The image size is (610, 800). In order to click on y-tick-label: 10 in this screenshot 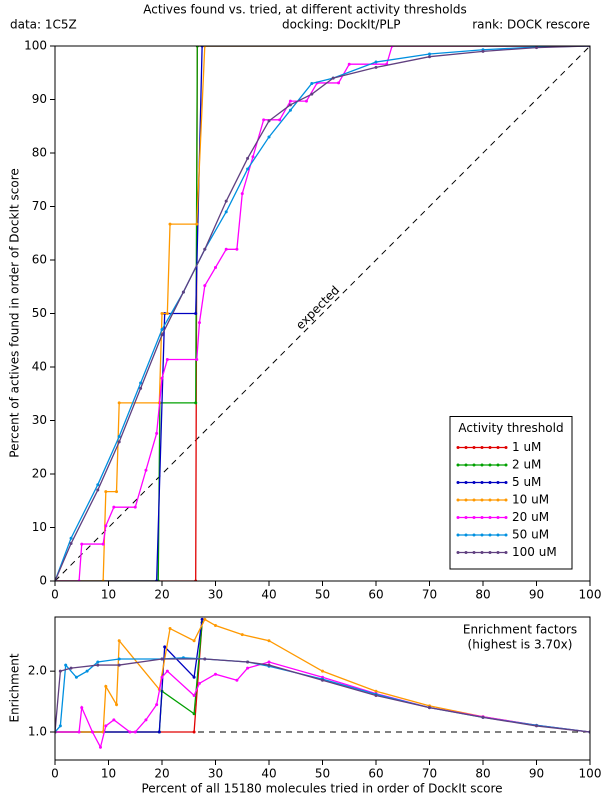, I will do `click(39, 527)`.